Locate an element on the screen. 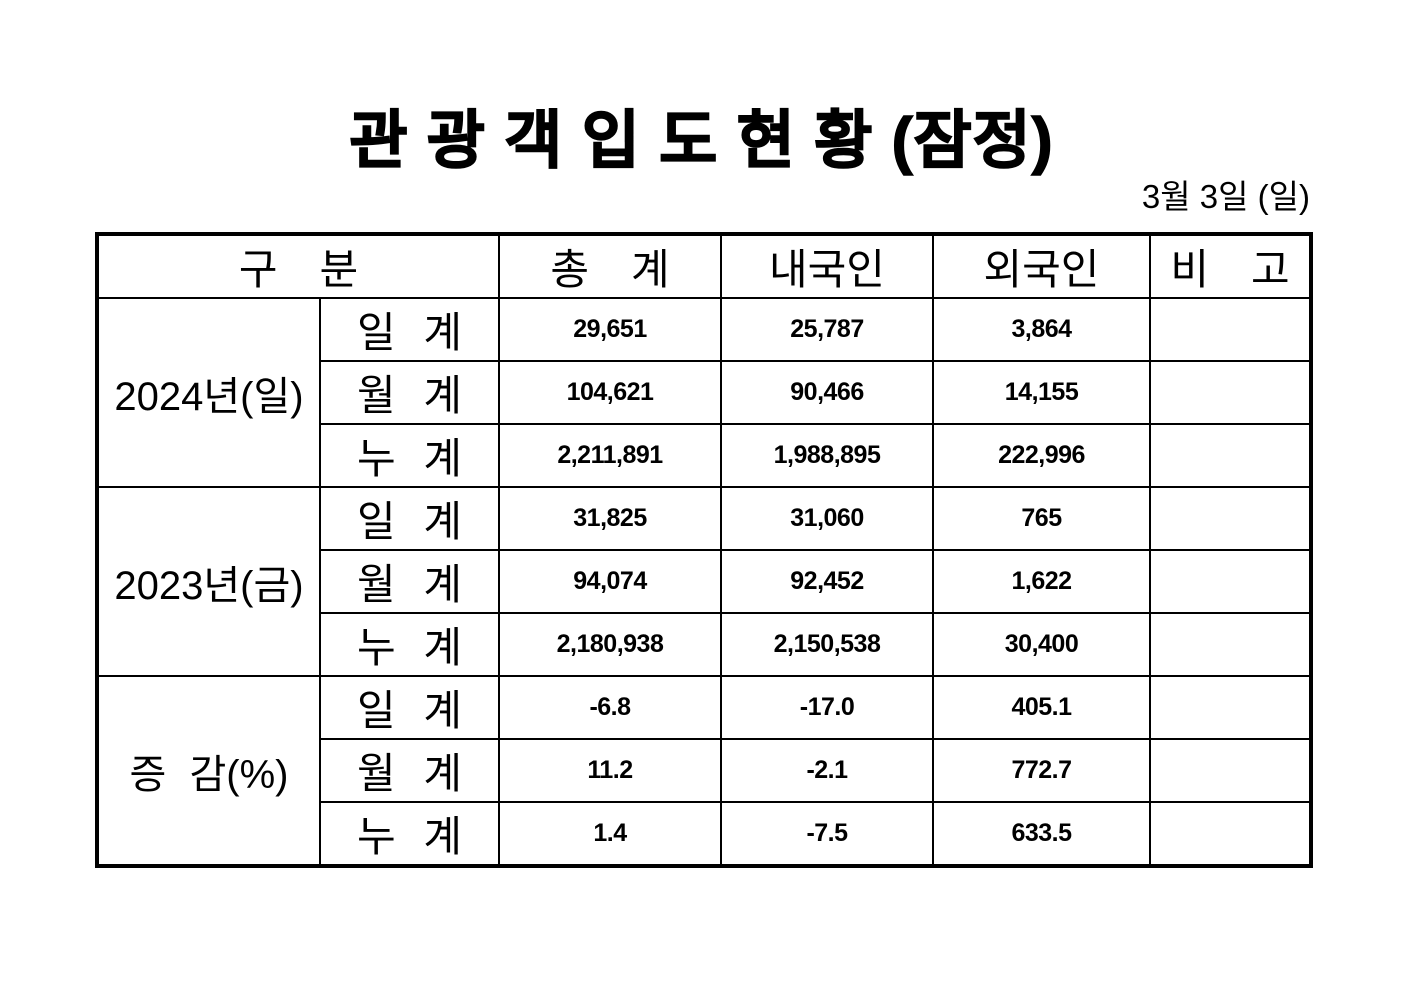 Image resolution: width=1403 pixels, height=992 pixels. group-label-2024: 2024년(일) is located at coordinates (208, 392).